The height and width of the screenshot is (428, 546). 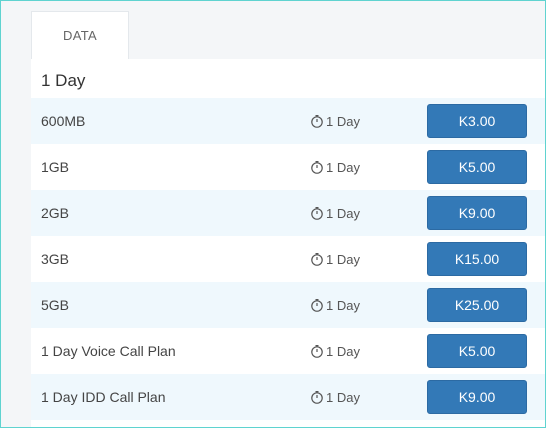 I want to click on plan-name: 1 Day Voice Call Plan, so click(x=108, y=351).